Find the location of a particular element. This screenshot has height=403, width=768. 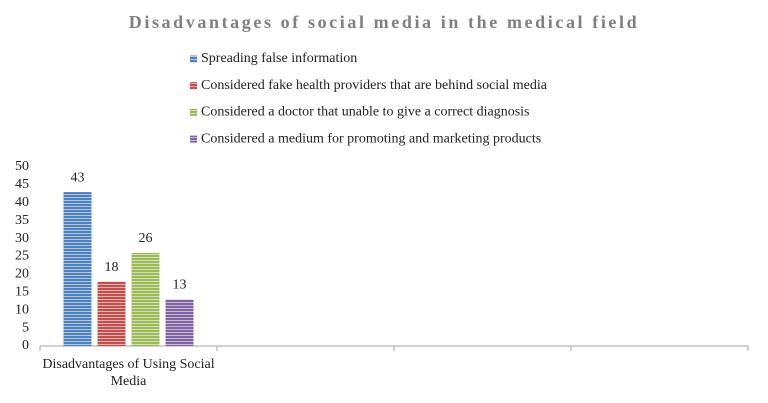

y-tick-label: 15 is located at coordinates (22, 292).